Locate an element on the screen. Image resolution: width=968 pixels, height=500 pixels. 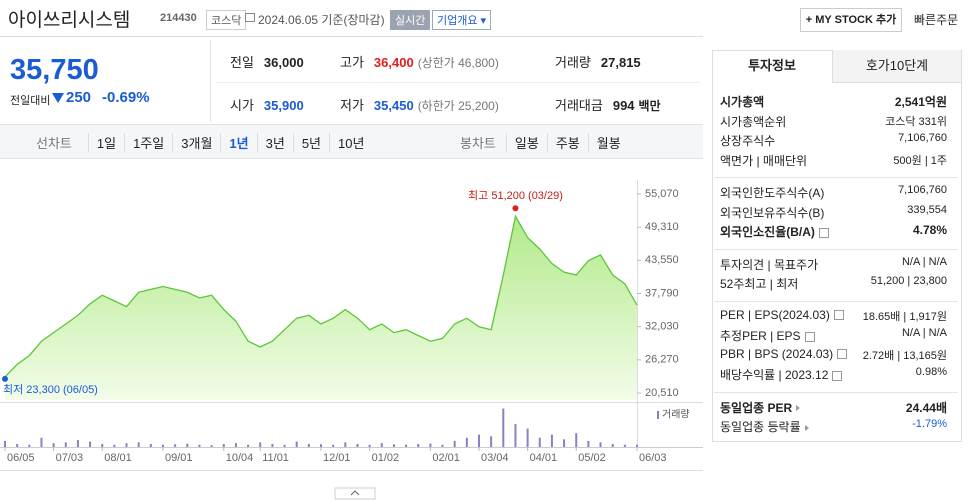
period-tab: 10년 is located at coordinates (350, 142).